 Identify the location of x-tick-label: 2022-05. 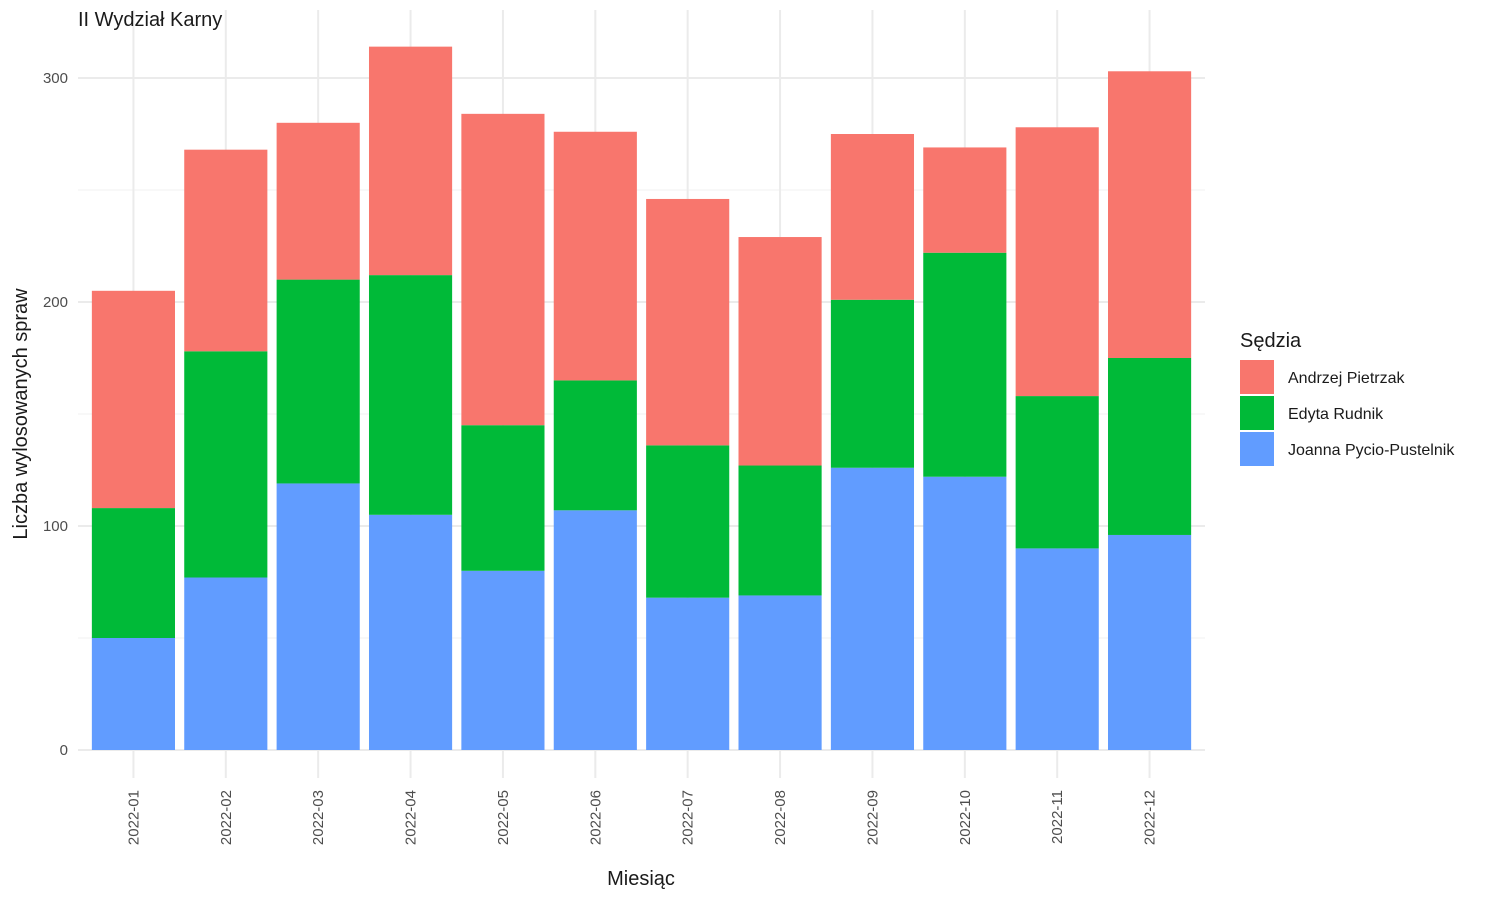
(503, 817).